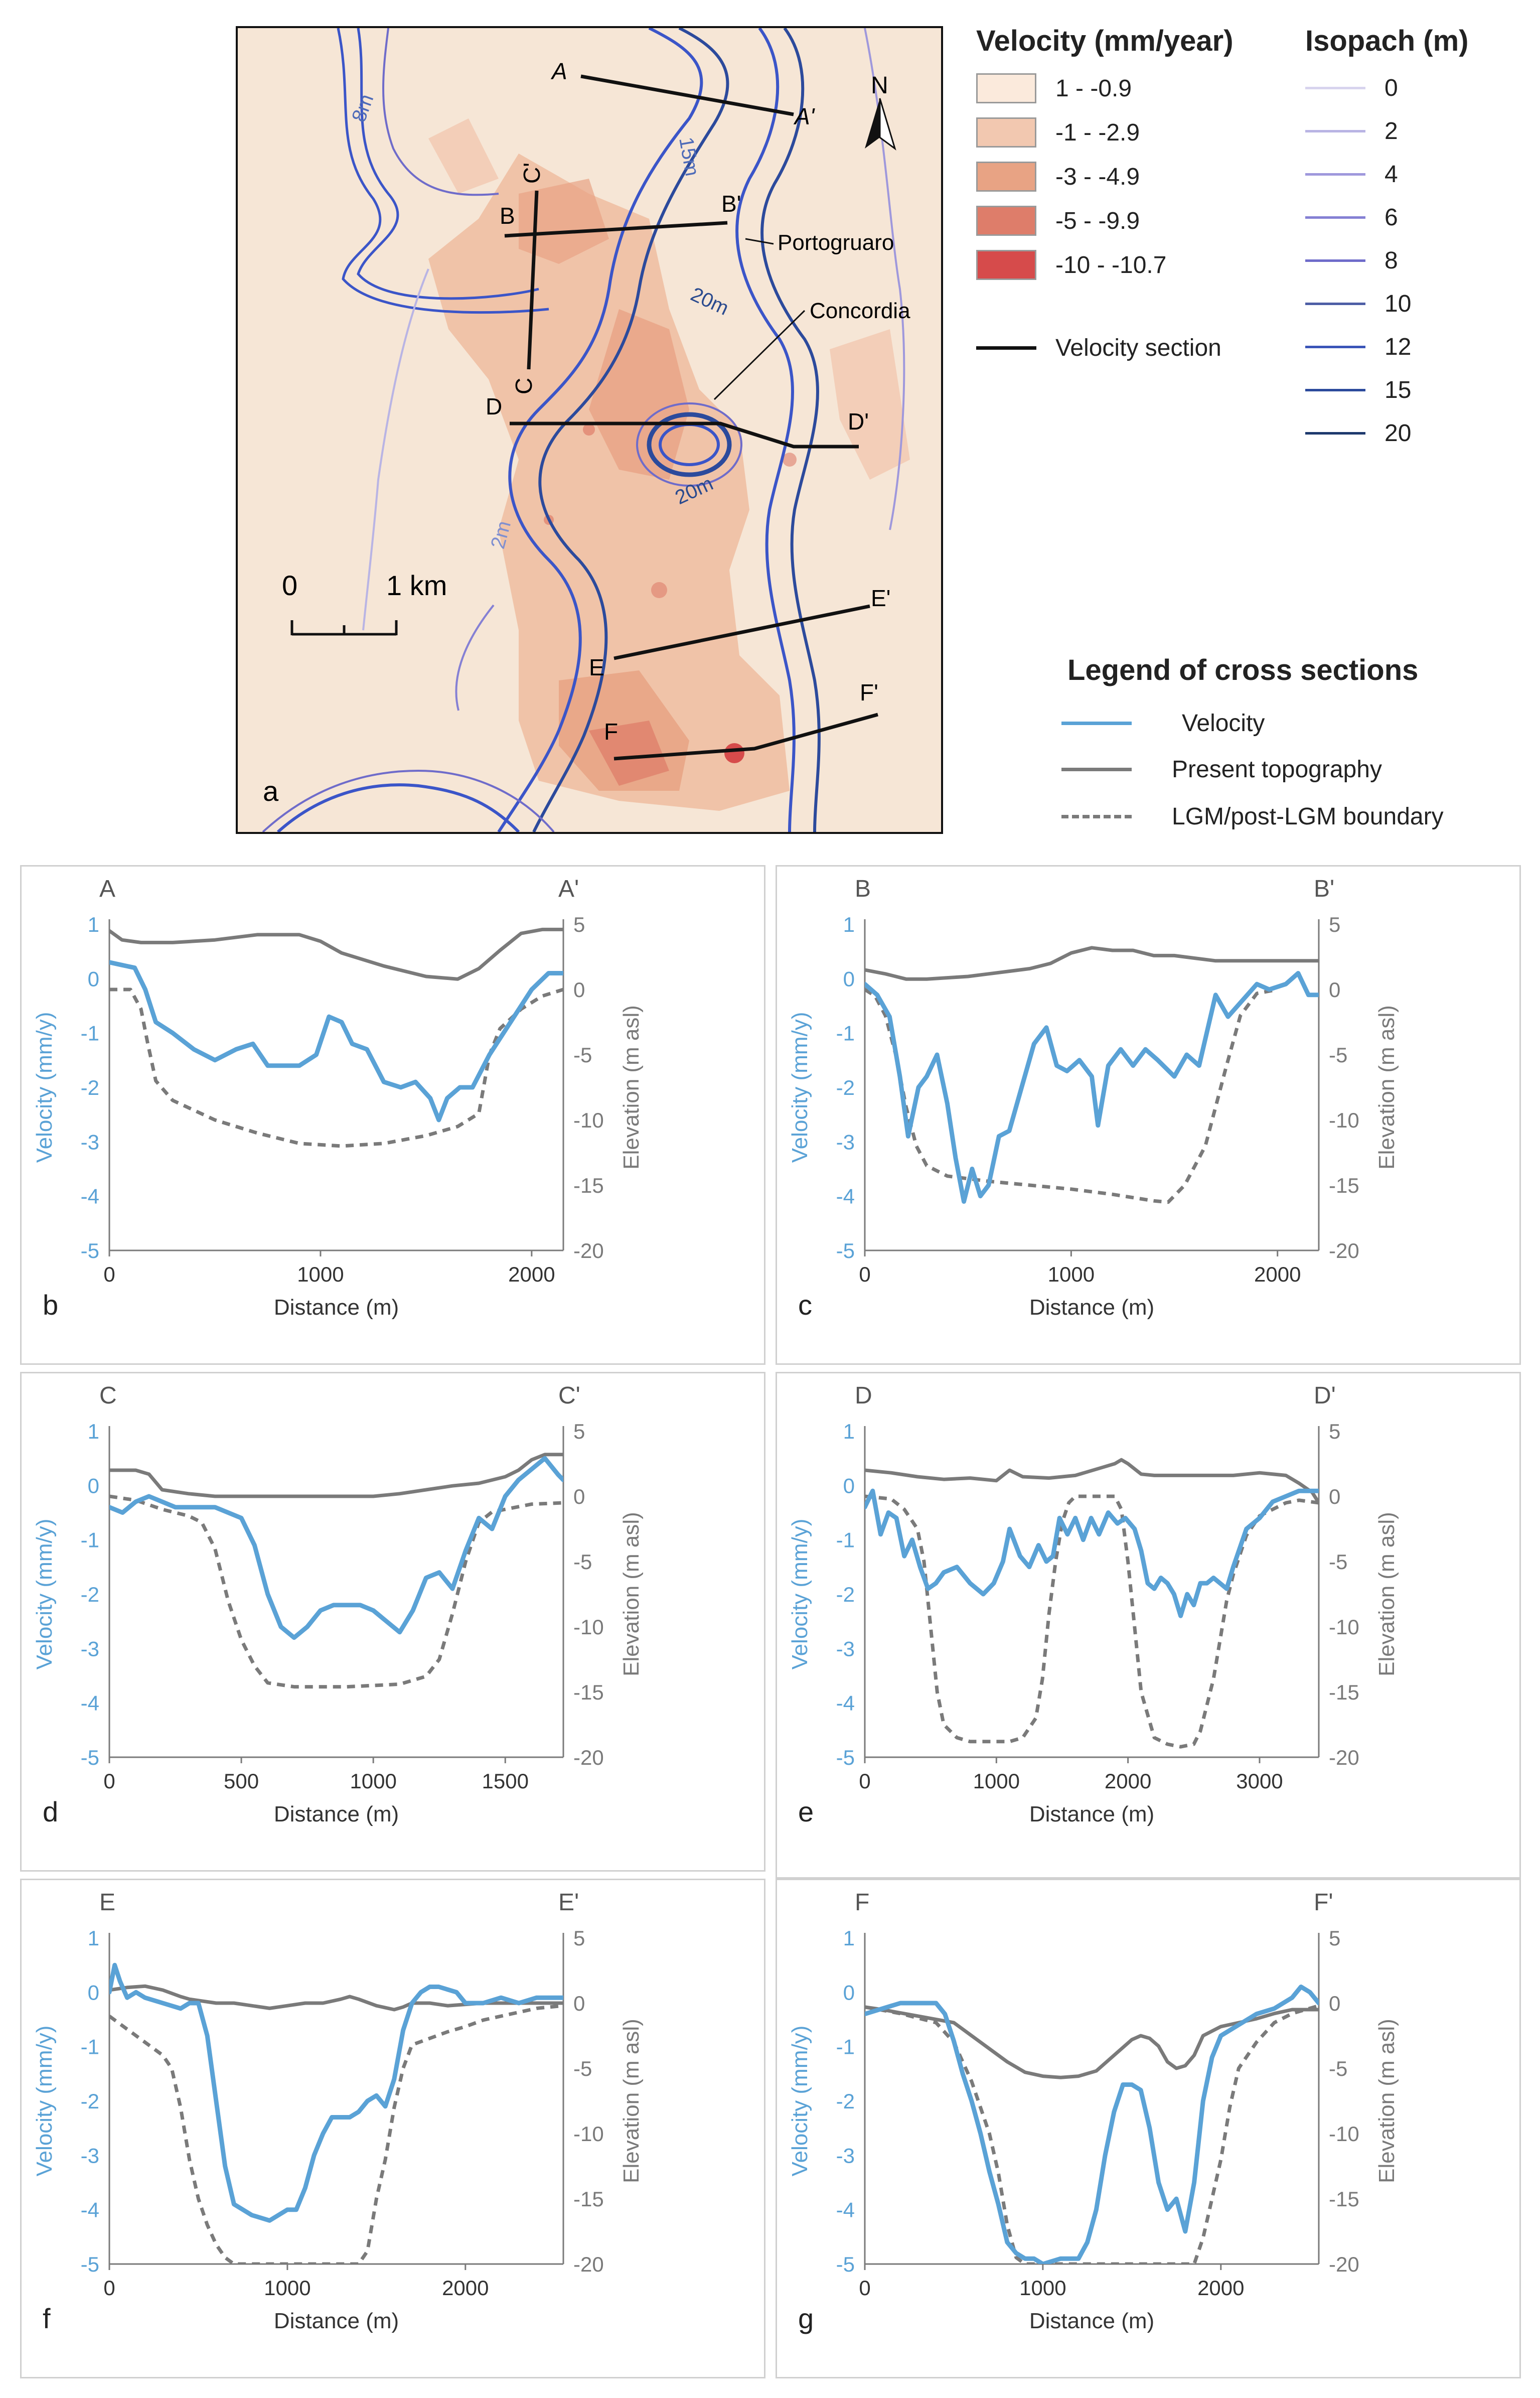  What do you see at coordinates (611, 732) in the screenshot?
I see `section-label-F: F` at bounding box center [611, 732].